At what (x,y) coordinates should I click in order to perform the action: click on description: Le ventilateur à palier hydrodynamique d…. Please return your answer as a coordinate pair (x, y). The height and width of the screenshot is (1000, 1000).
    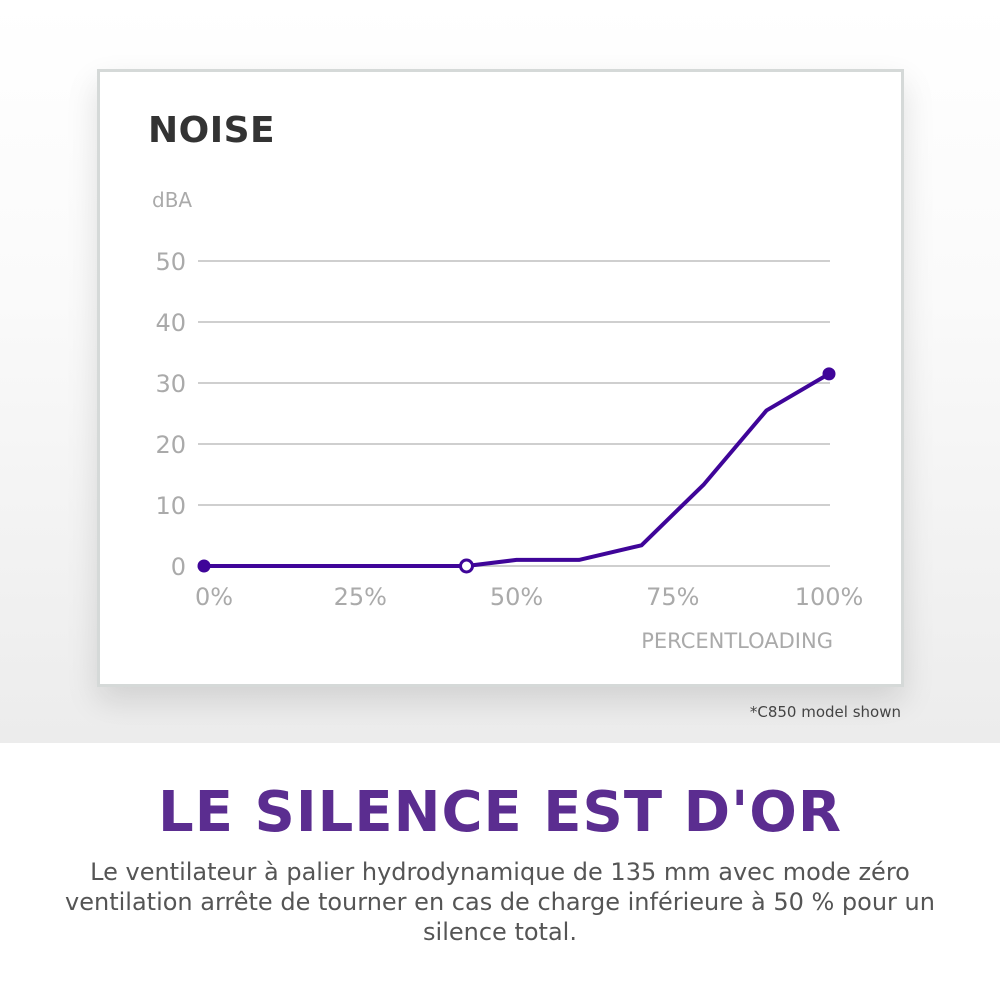
    Looking at the image, I should click on (500, 902).